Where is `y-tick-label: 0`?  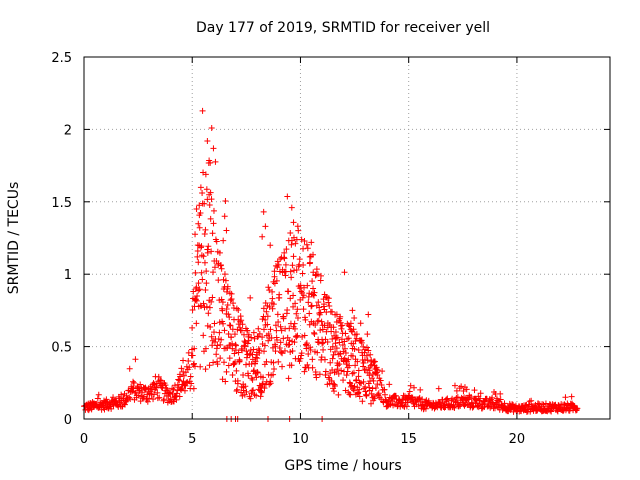
y-tick-label: 0 is located at coordinates (68, 420).